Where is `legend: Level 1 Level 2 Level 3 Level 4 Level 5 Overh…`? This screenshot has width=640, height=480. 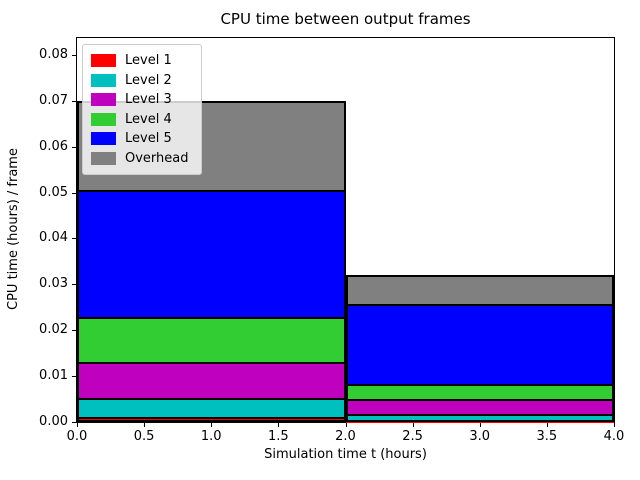 legend: Level 1 Level 2 Level 3 Level 4 Level 5 Overh… is located at coordinates (142, 109).